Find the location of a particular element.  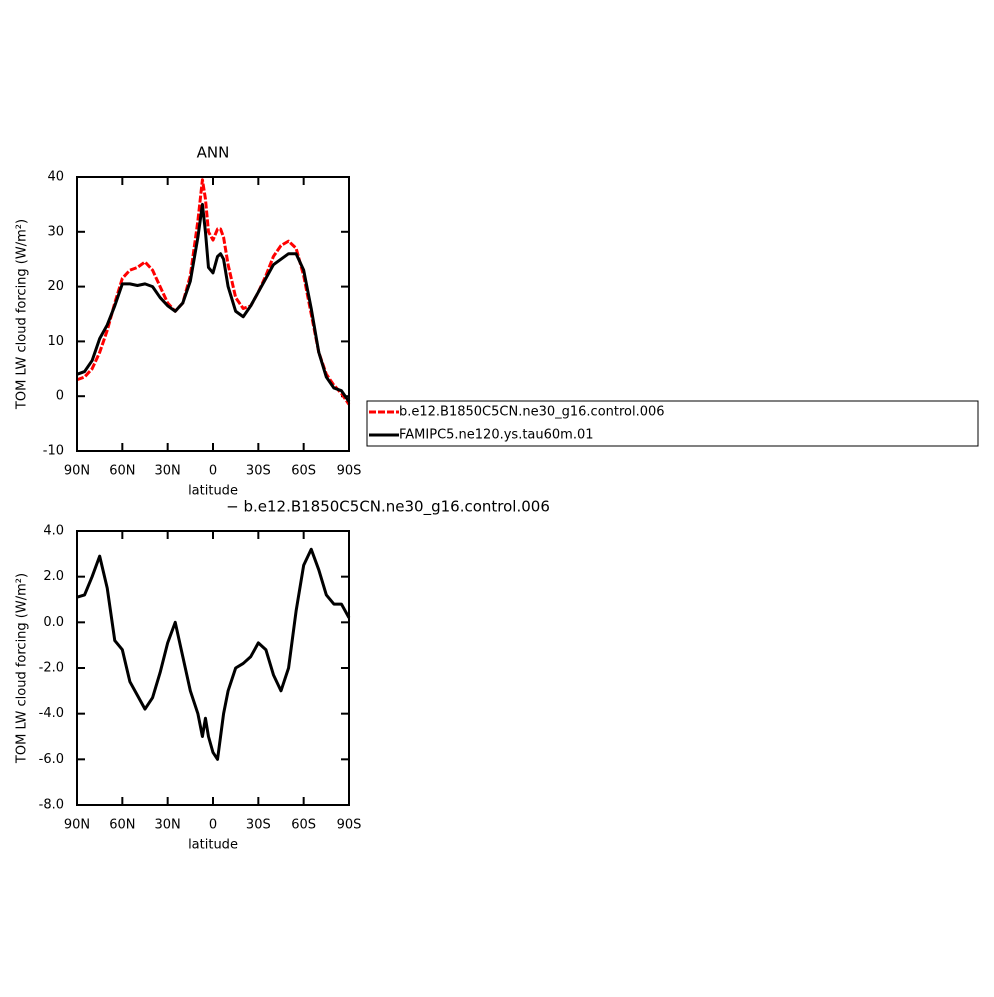

chart-title: − b.e12.B1850C5CN.ne30_g16.control.006 is located at coordinates (388, 507).